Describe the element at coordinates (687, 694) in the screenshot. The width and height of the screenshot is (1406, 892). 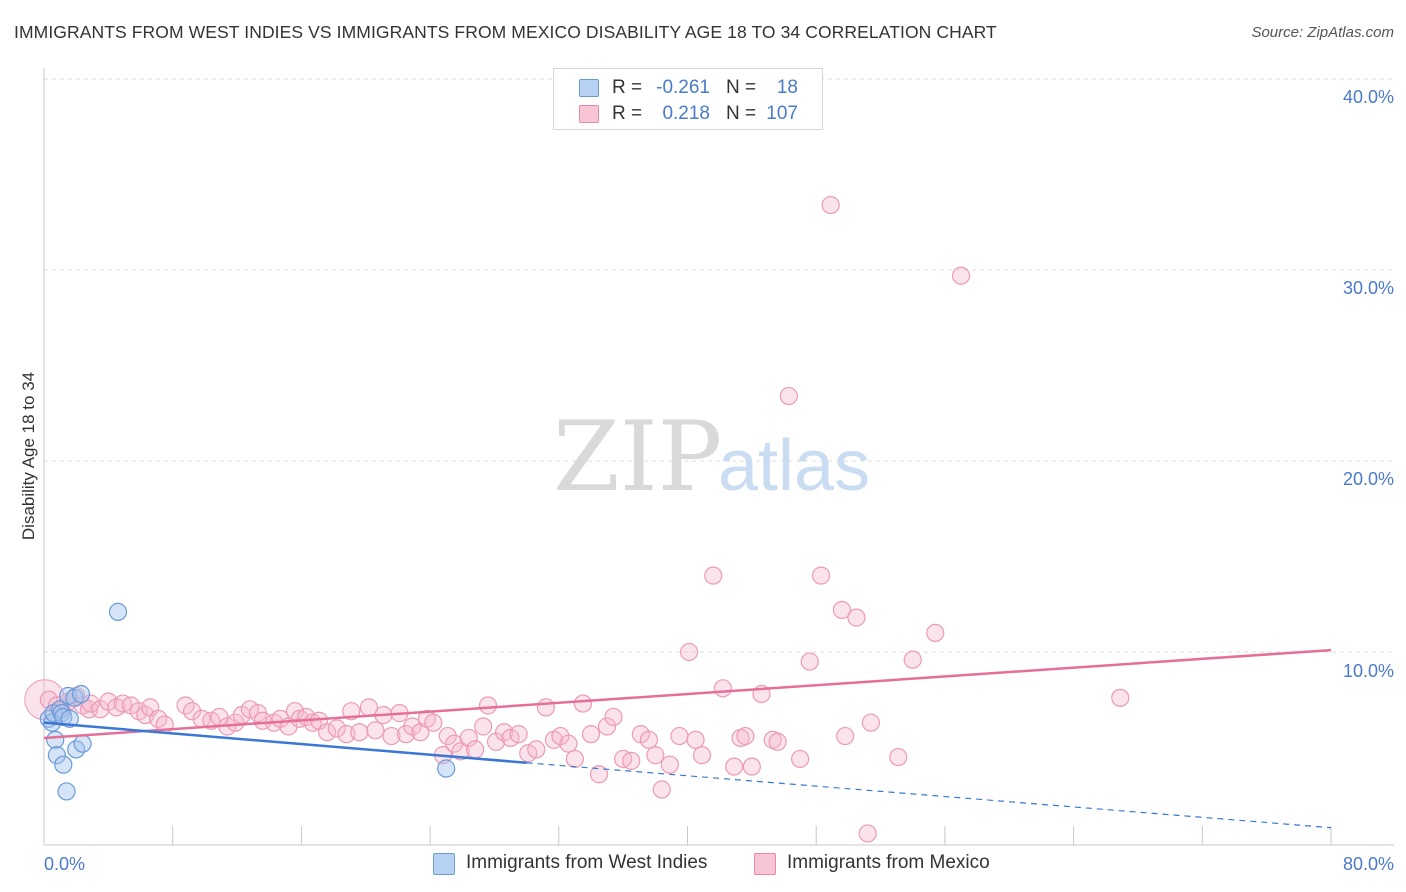
I see `trend-line-mexico` at that location.